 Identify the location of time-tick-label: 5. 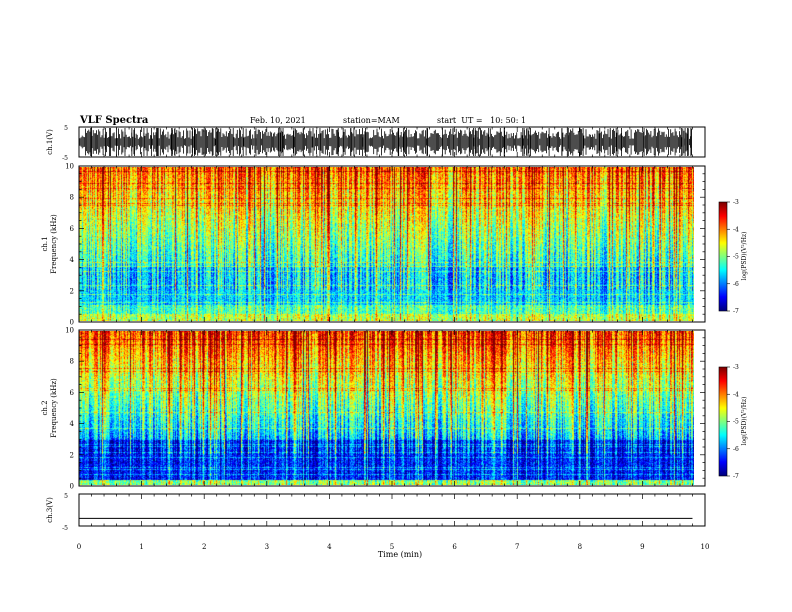
(392, 547).